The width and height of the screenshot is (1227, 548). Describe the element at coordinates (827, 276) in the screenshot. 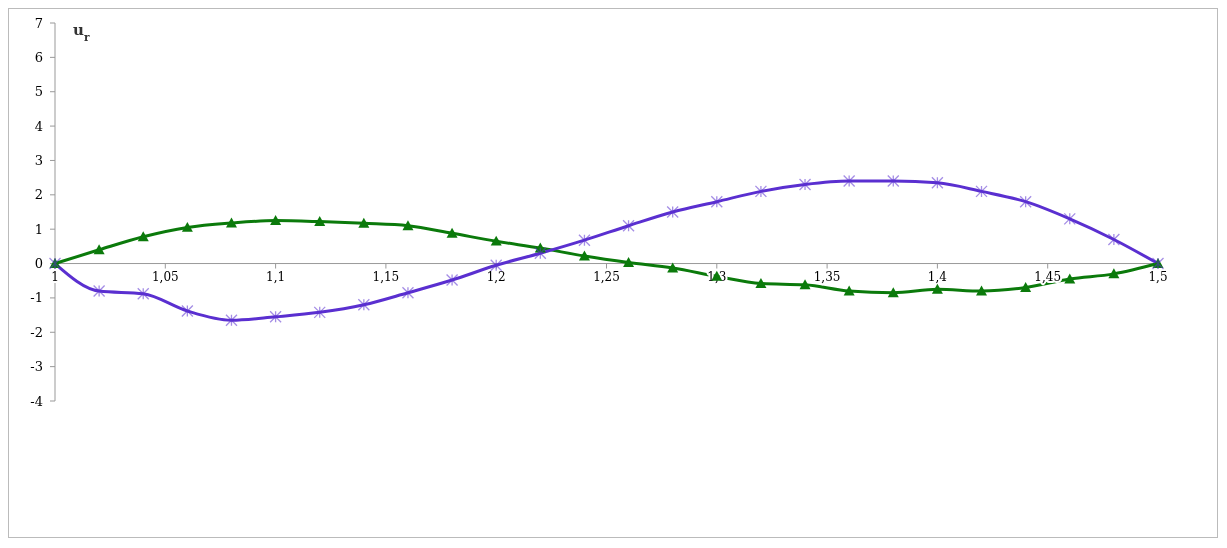

I see `x-tick-label: 1,35` at that location.